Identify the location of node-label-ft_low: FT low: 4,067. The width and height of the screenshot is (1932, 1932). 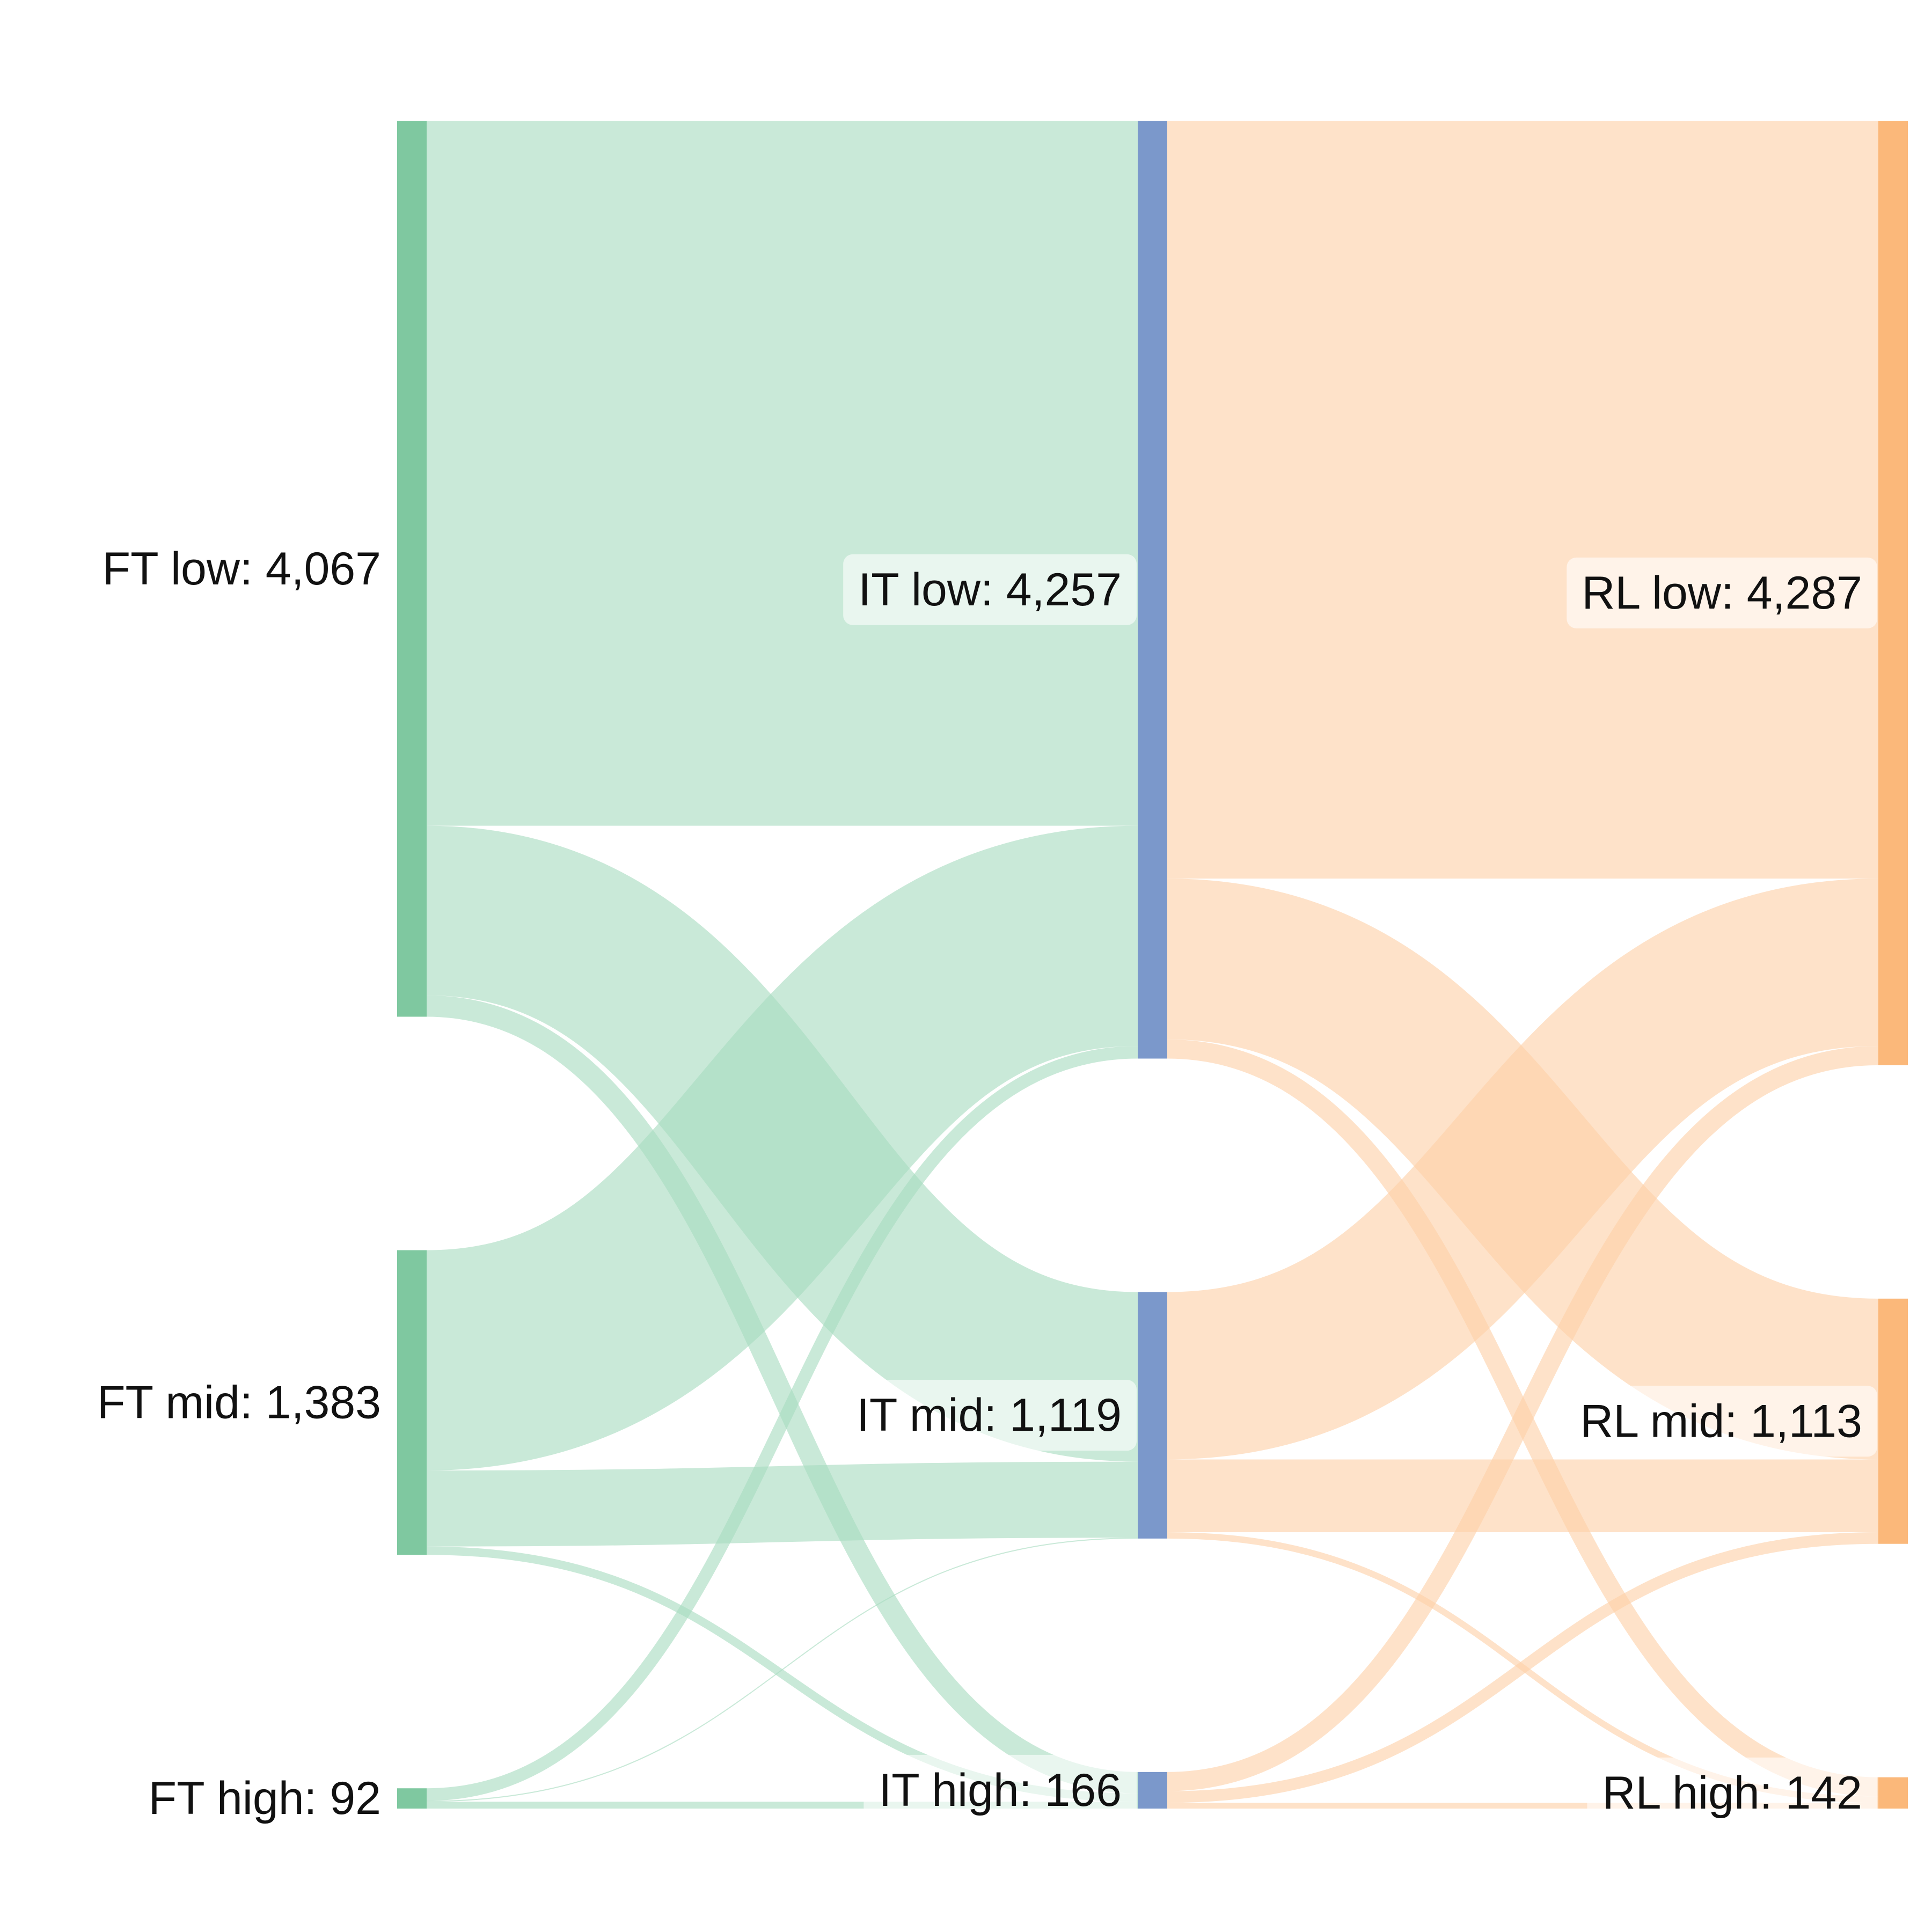
(242, 569).